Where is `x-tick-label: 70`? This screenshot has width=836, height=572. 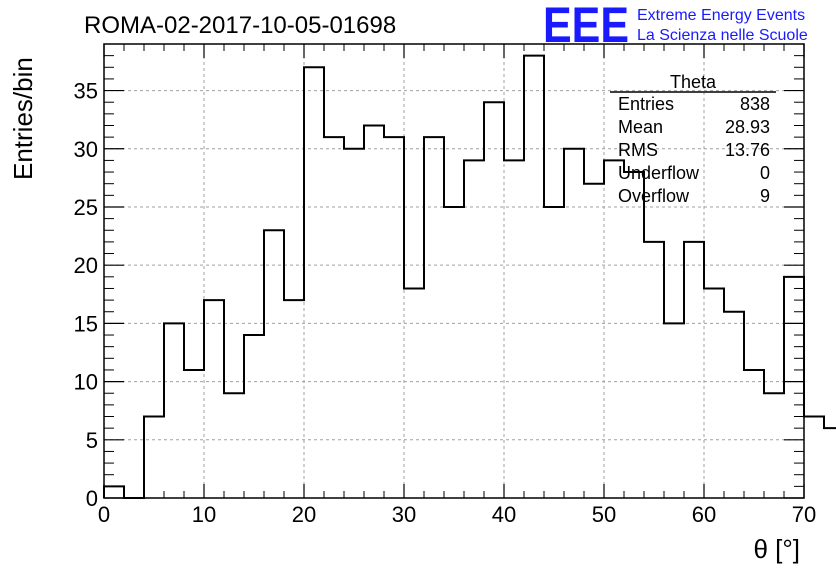
x-tick-label: 70 is located at coordinates (804, 514).